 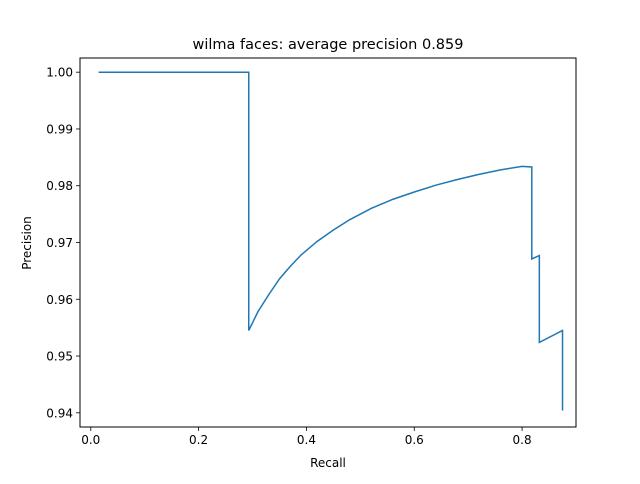 What do you see at coordinates (198, 440) in the screenshot?
I see `x-tick-label: 0.2` at bounding box center [198, 440].